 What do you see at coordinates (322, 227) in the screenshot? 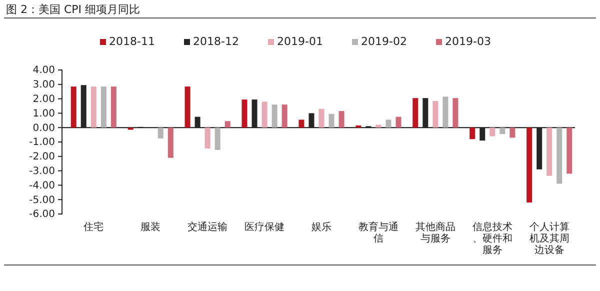
I see `x-tick-label: 娱乐` at bounding box center [322, 227].